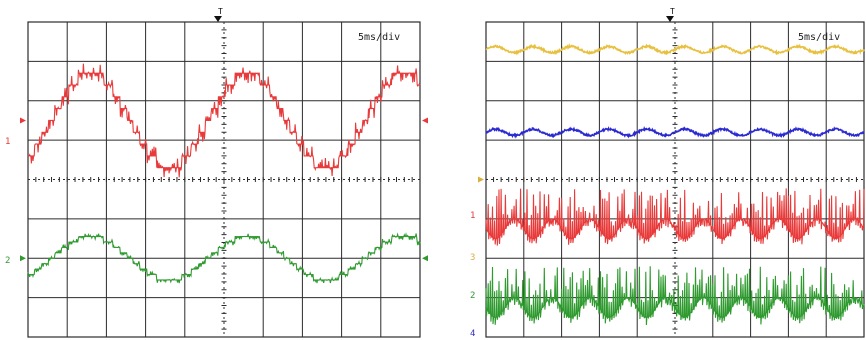  I want to click on left-channel-2-right-marker-icon, so click(425, 258).